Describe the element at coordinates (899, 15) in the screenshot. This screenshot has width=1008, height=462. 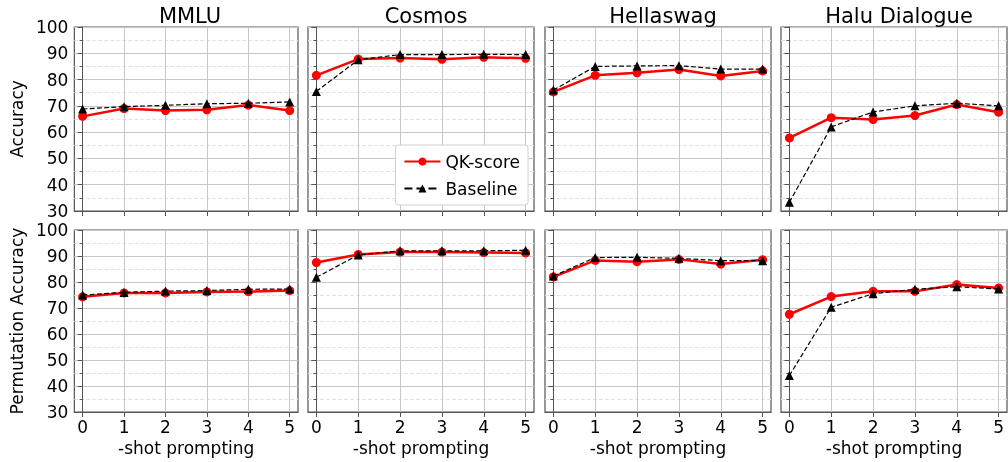
I see `chart-title: Halu Dialogue` at that location.